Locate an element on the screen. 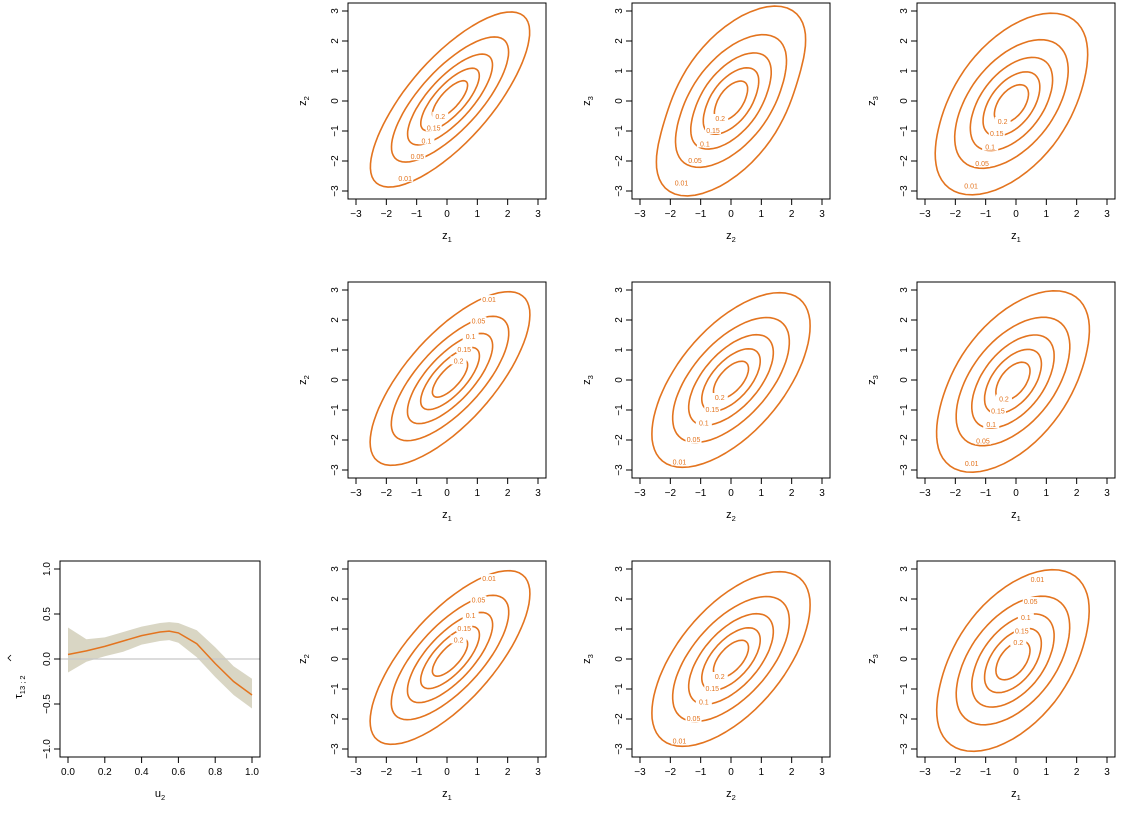  contour-panel-r1c1: −3 −3 −2 −2 −1 −1 0 0 1 1 2 2 3 3 0.01 0.05 0.1 0.15 0.2 is located at coordinates (438, 111).